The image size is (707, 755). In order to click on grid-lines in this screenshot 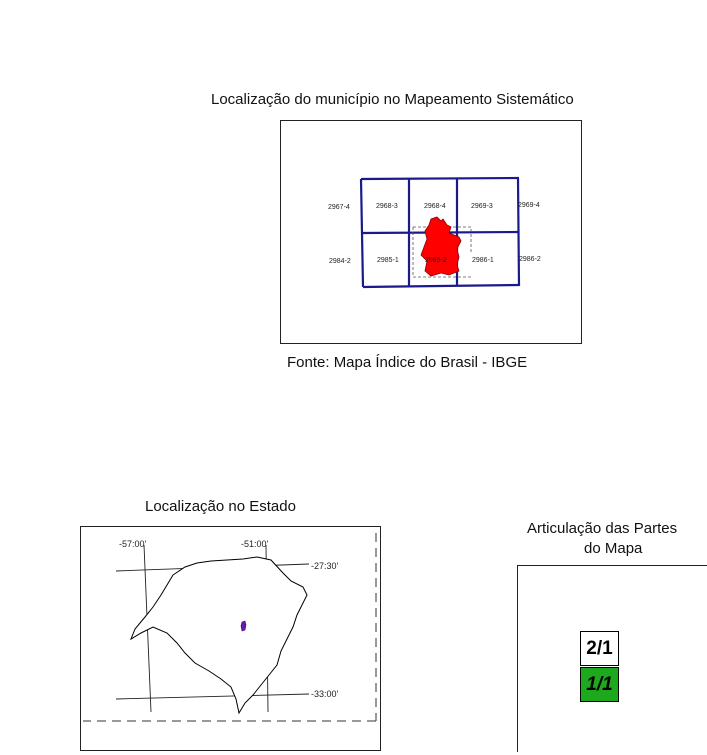, I will do `click(440, 232)`.